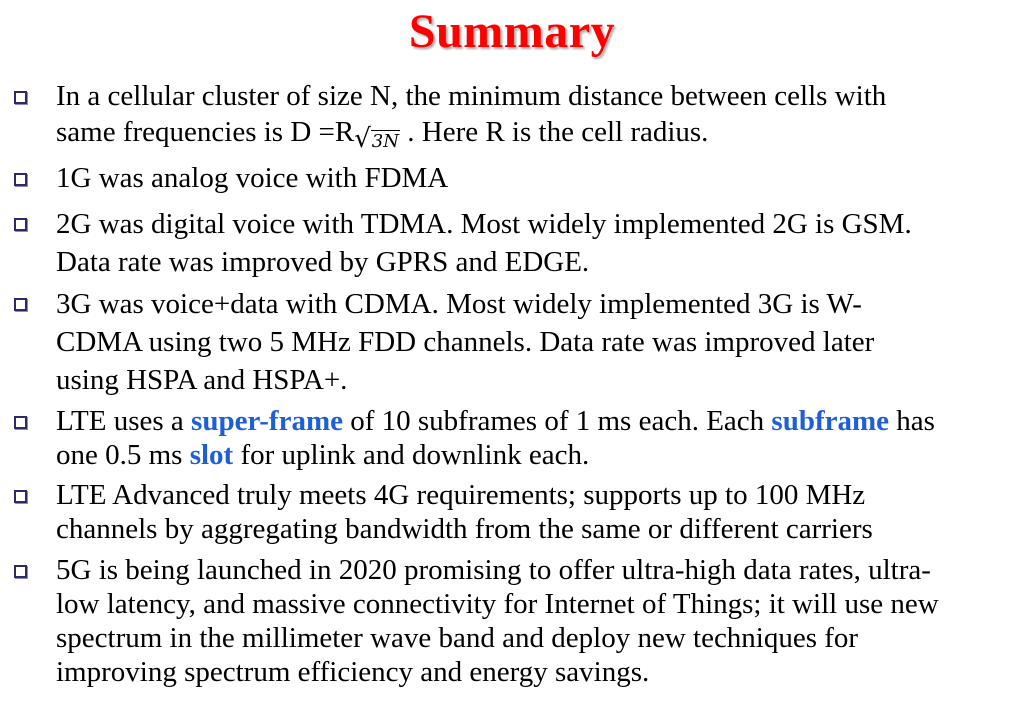 The height and width of the screenshot is (723, 1024). What do you see at coordinates (512, 31) in the screenshot?
I see `slide-title: Summary` at bounding box center [512, 31].